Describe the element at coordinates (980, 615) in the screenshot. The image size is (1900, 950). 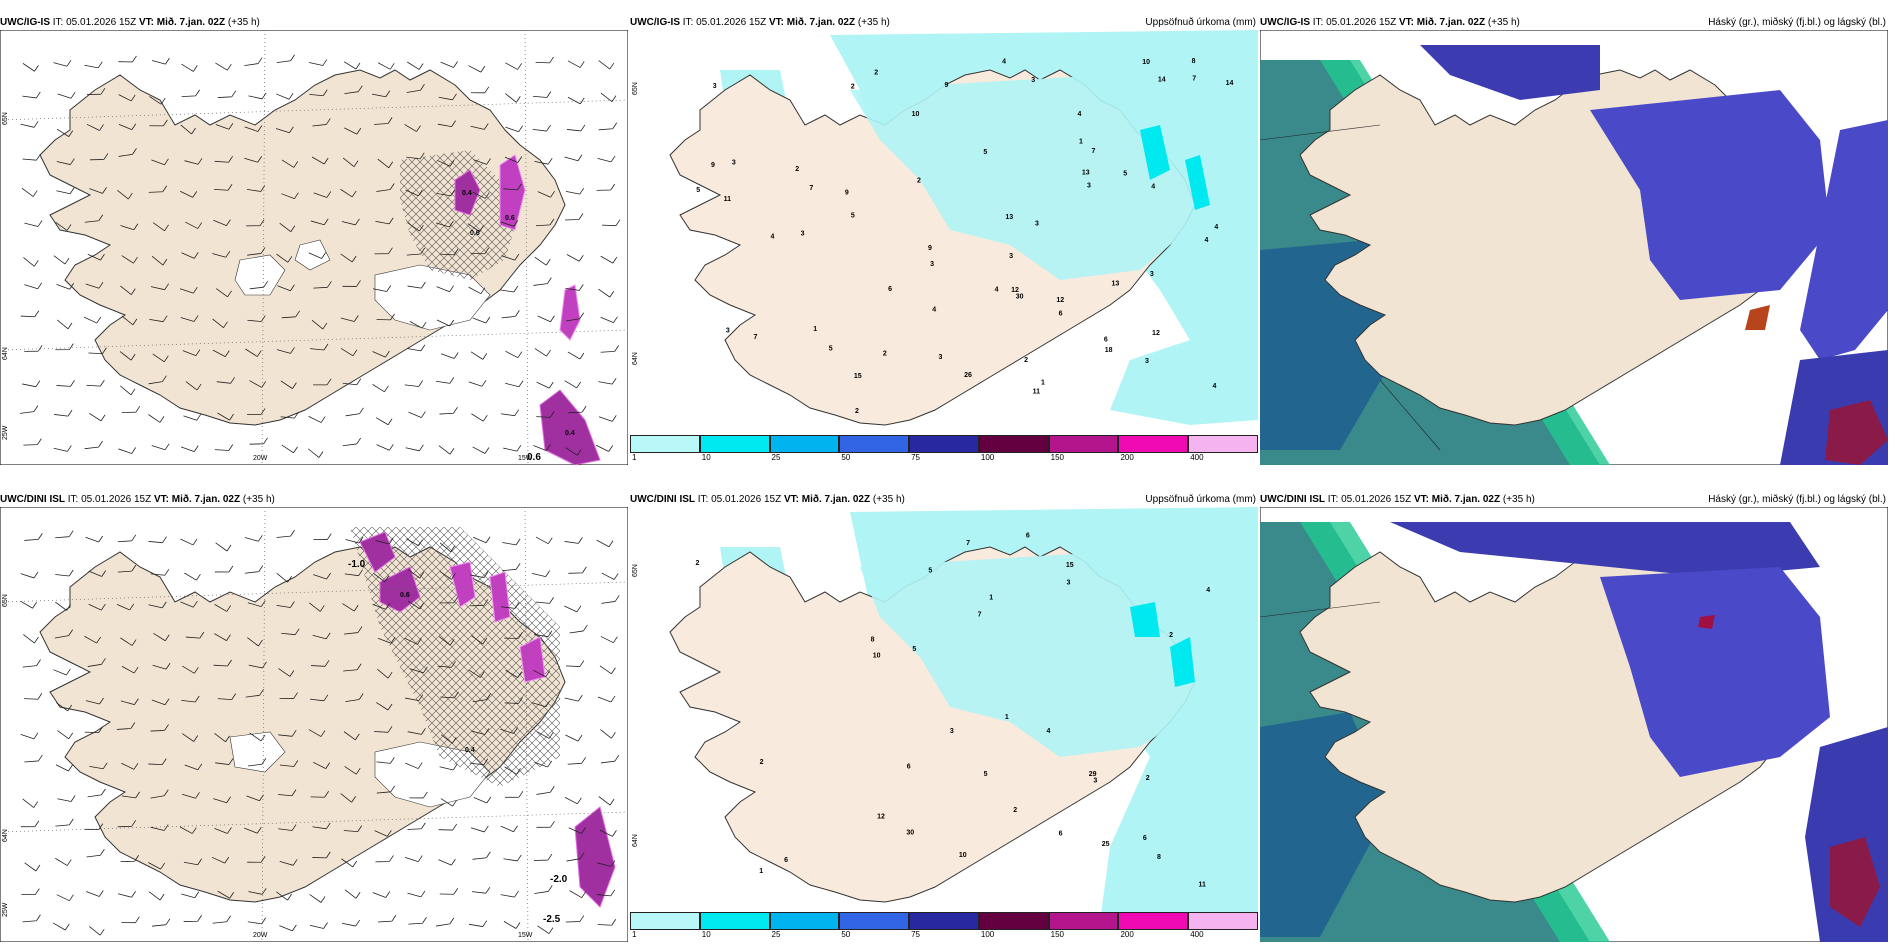
I see `precip-value: 7` at that location.